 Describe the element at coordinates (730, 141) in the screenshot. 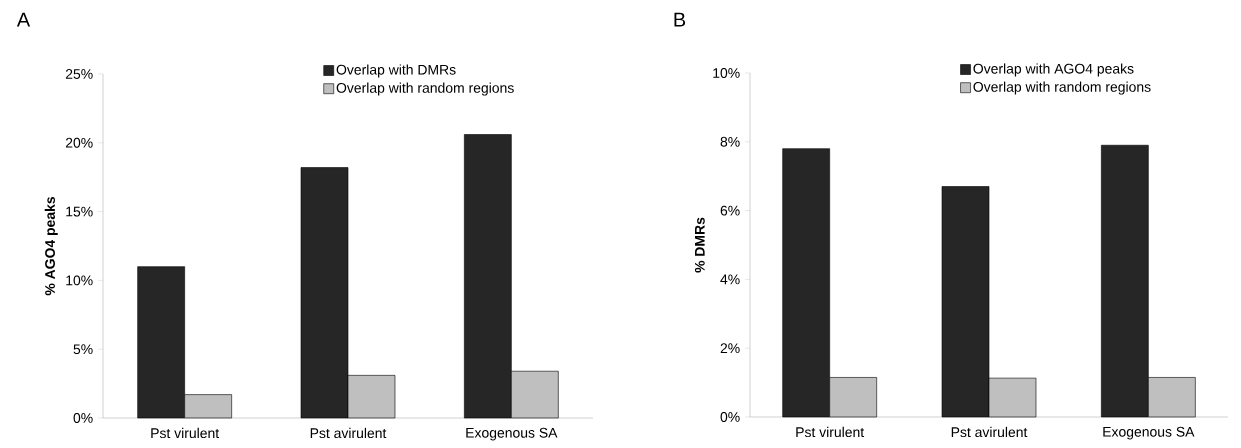

I see `y-tick-label: 8%` at that location.